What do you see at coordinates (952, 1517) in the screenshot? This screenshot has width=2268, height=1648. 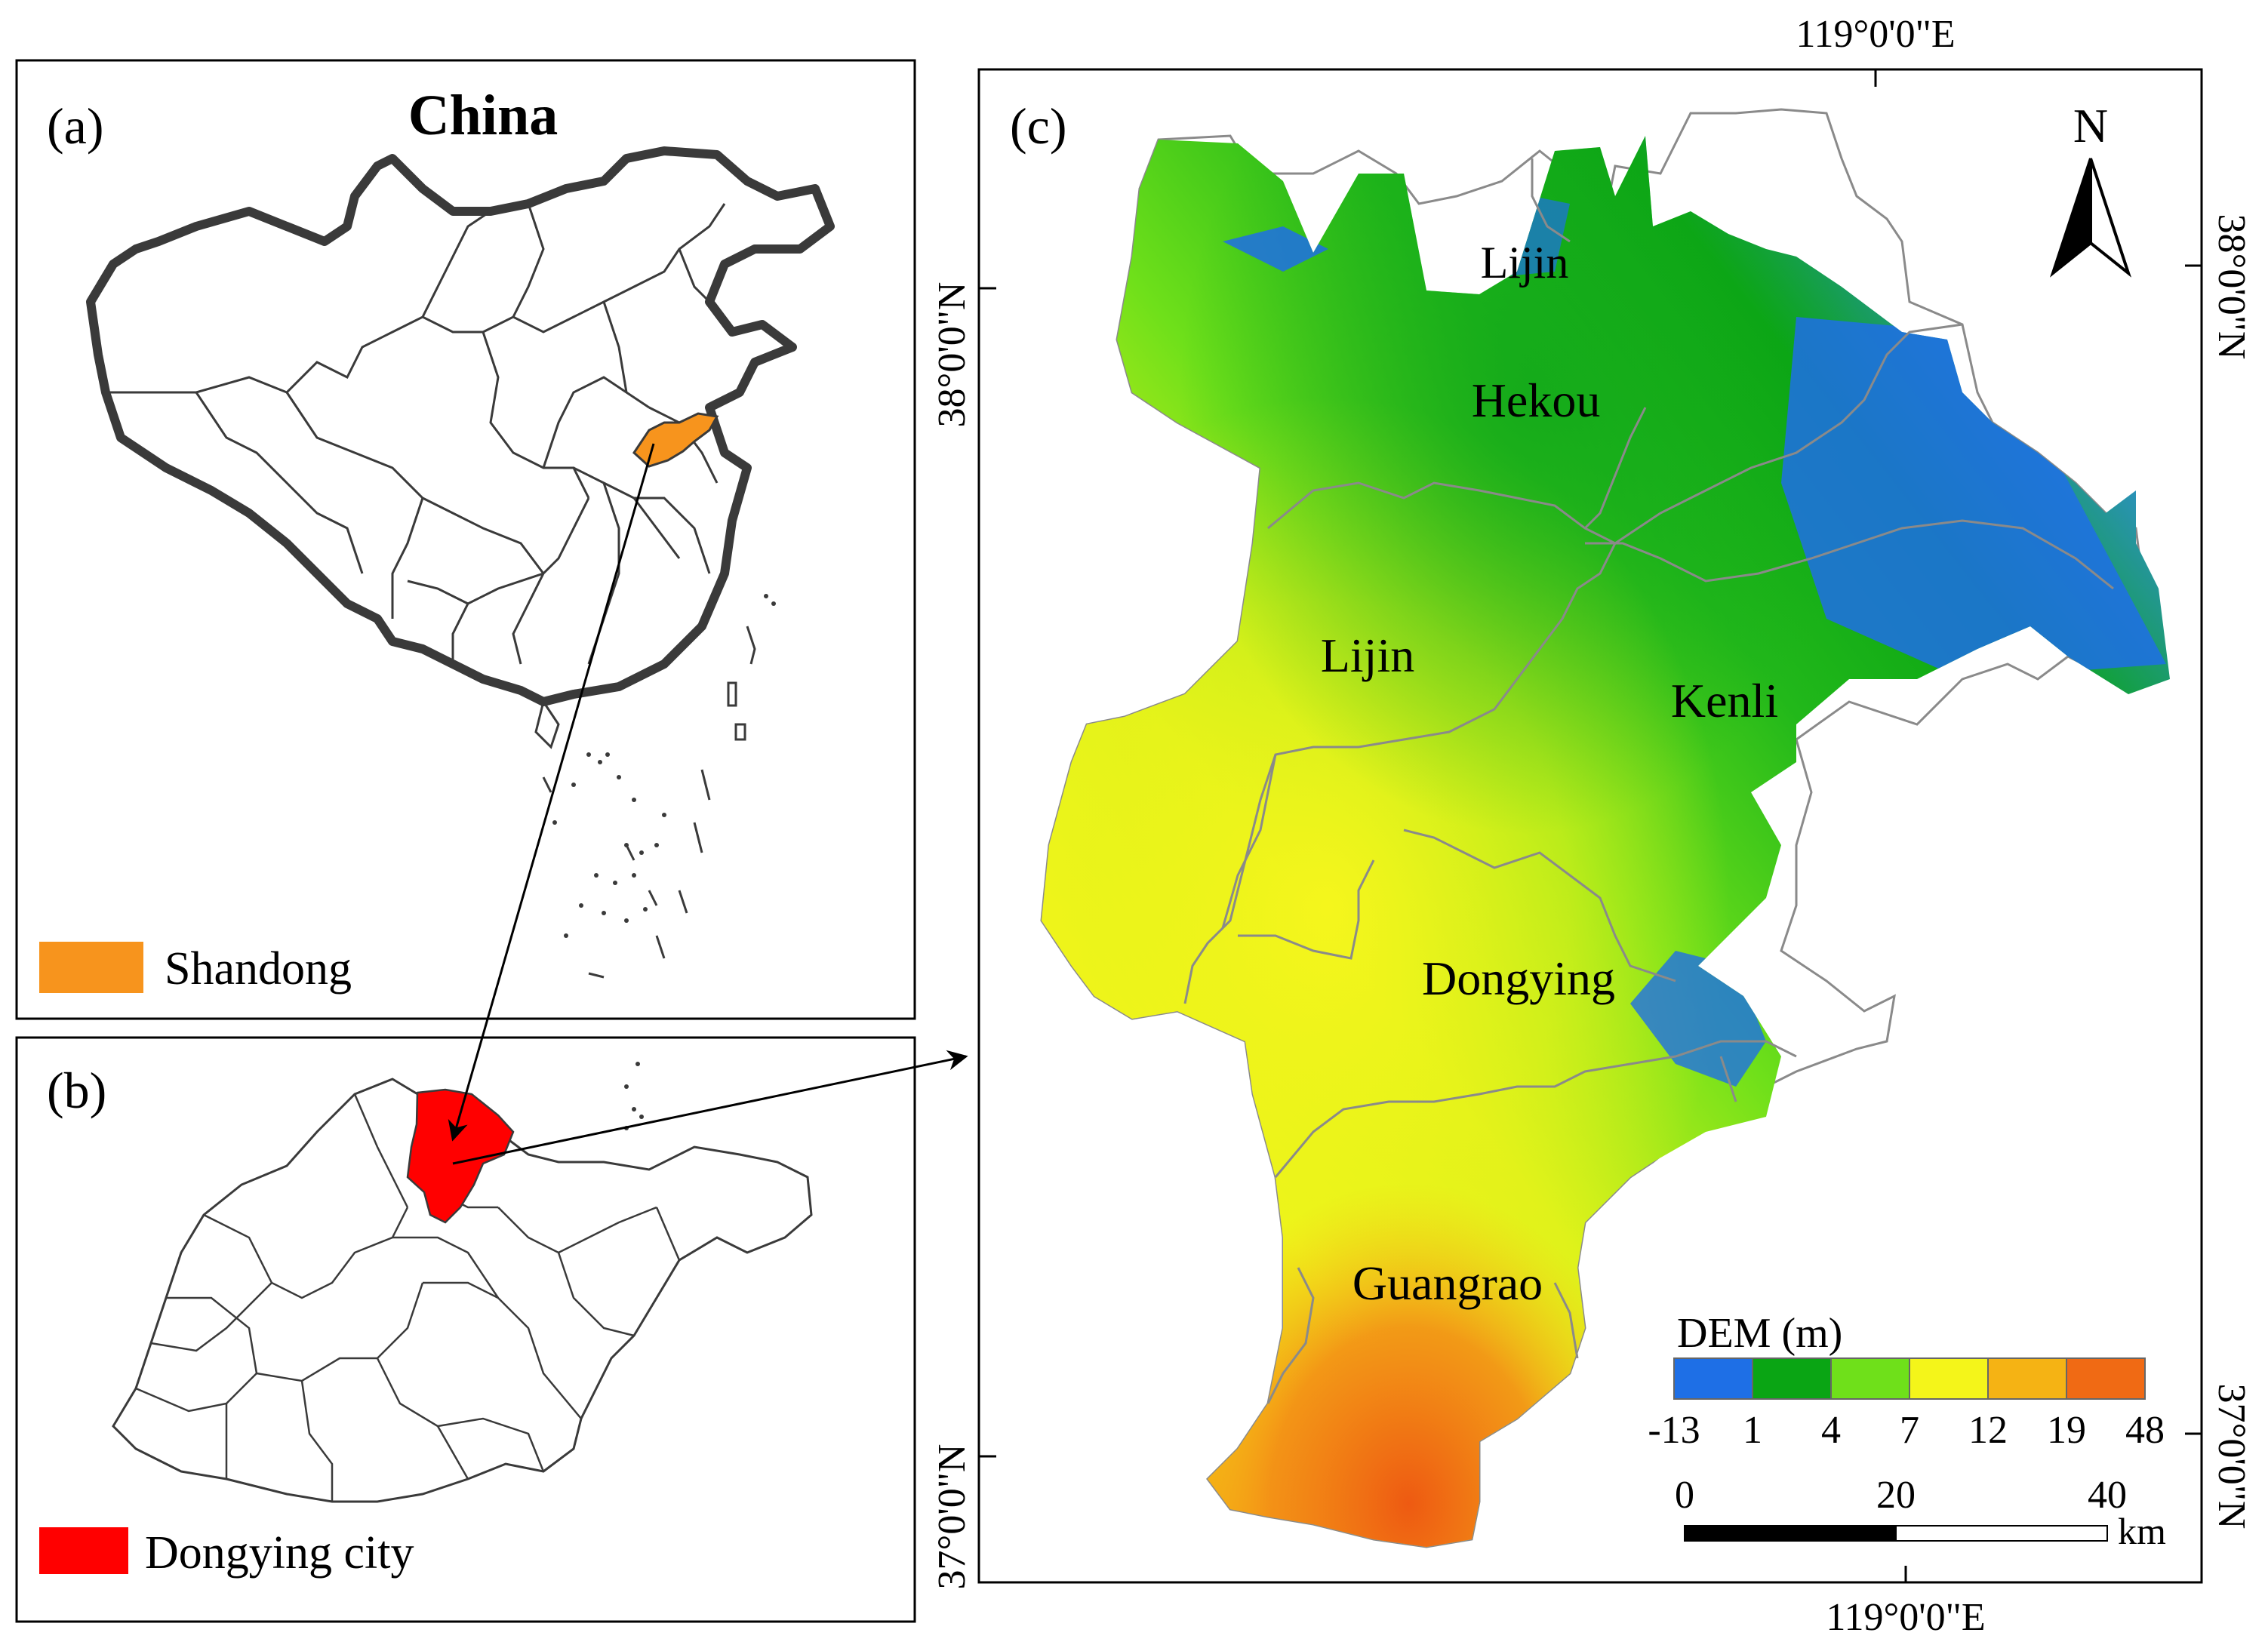 I see `lat-label-left-bottom: 37°0'0"N` at bounding box center [952, 1517].